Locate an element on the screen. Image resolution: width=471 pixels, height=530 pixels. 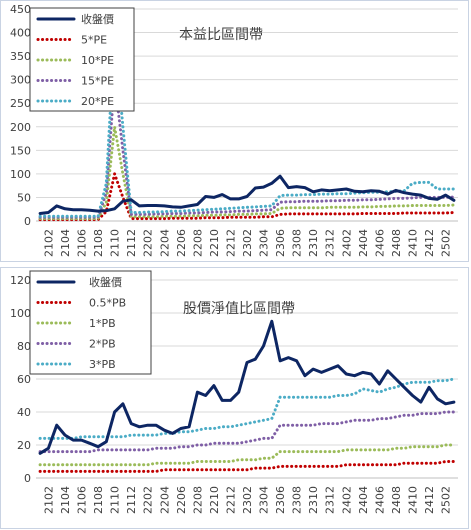
chart-title: 股價淨值比區間帶 is located at coordinates (239, 308).